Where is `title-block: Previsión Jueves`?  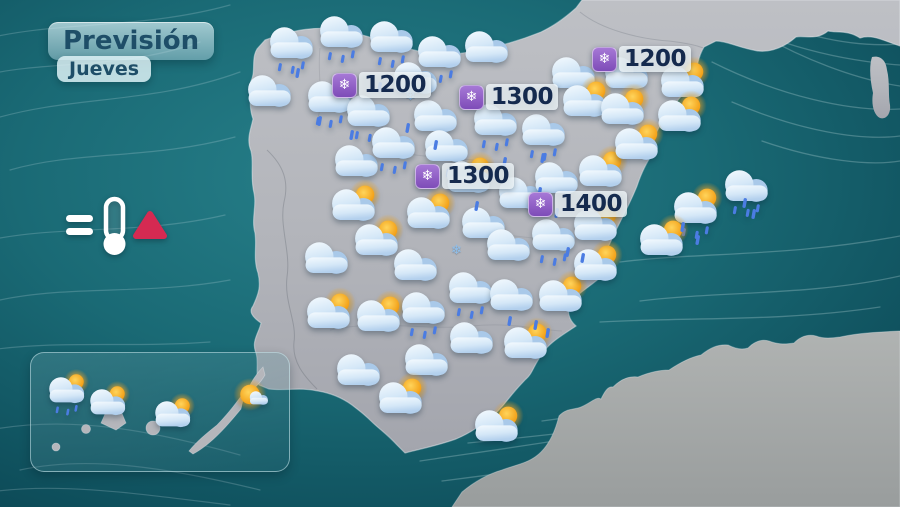
title-block: Previsión Jueves is located at coordinates (131, 52).